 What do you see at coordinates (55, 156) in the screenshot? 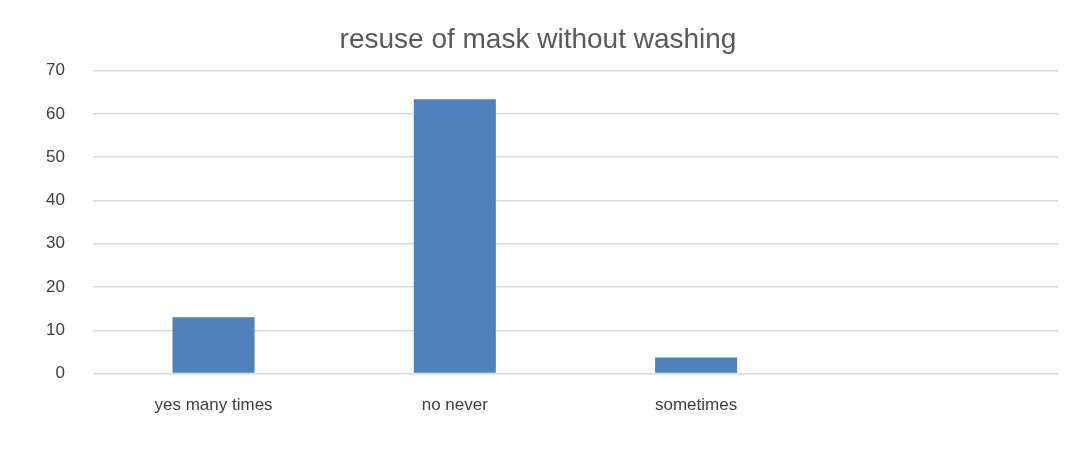
I see `y-tick-label: 50` at bounding box center [55, 156].